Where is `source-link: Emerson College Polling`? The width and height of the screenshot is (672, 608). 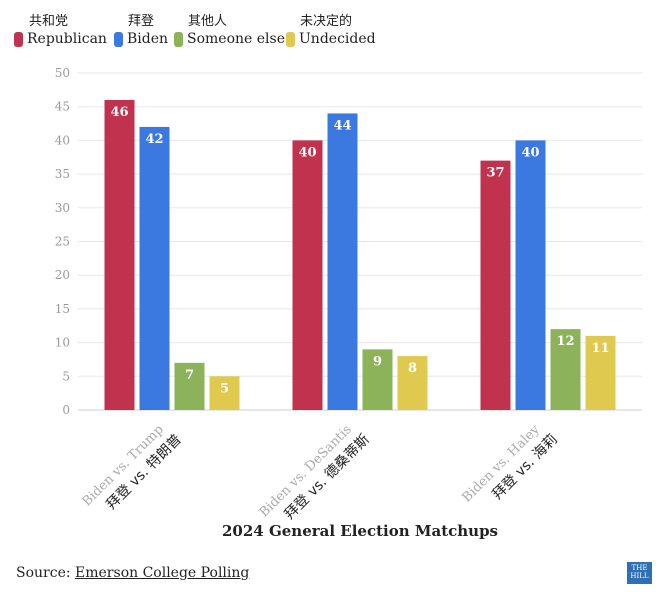
source-link: Emerson College Polling is located at coordinates (162, 573).